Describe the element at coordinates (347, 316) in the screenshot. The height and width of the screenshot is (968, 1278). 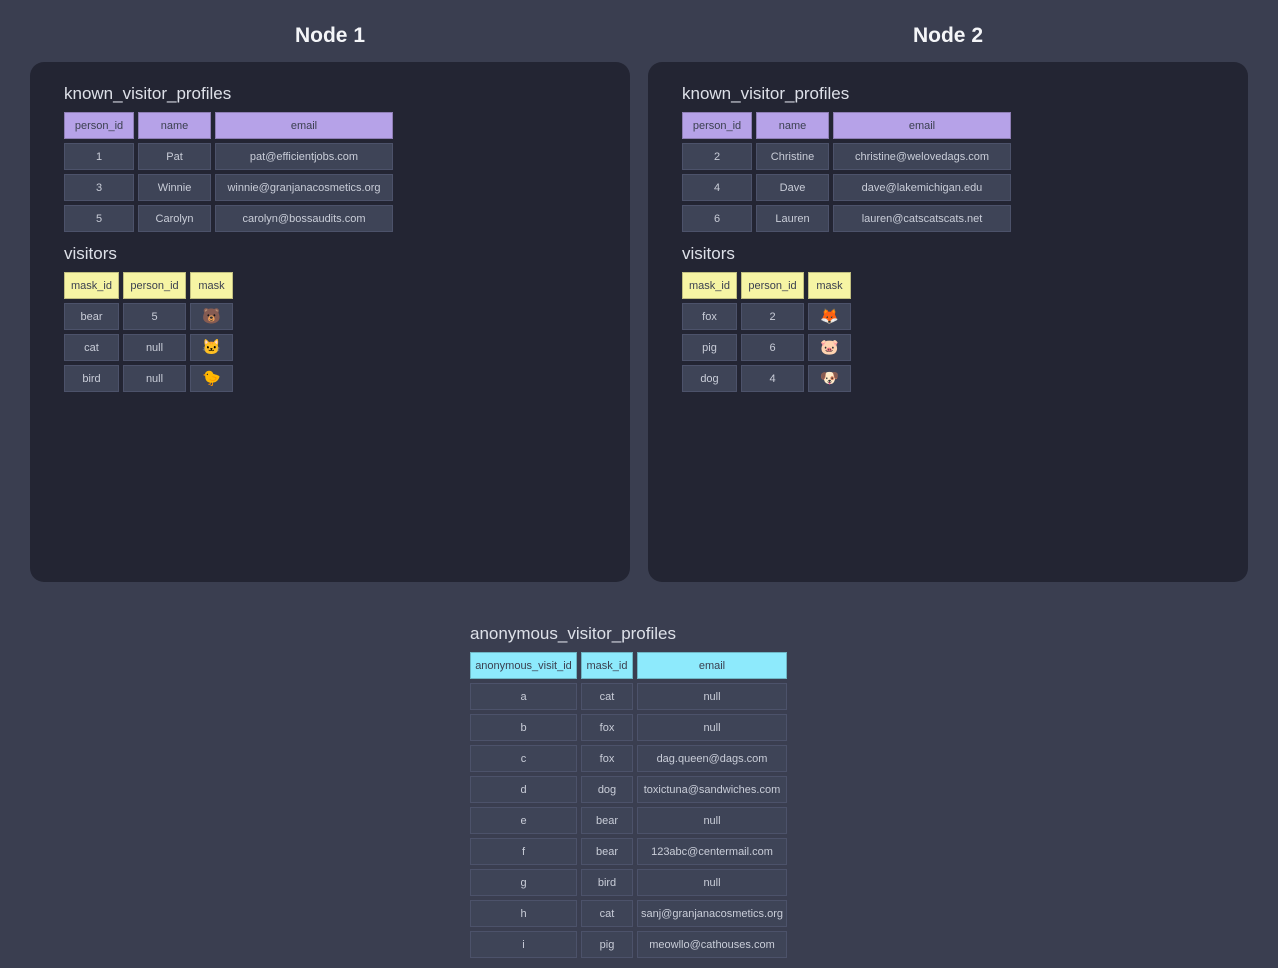
I see `table-row: bear 5 🐻` at that location.